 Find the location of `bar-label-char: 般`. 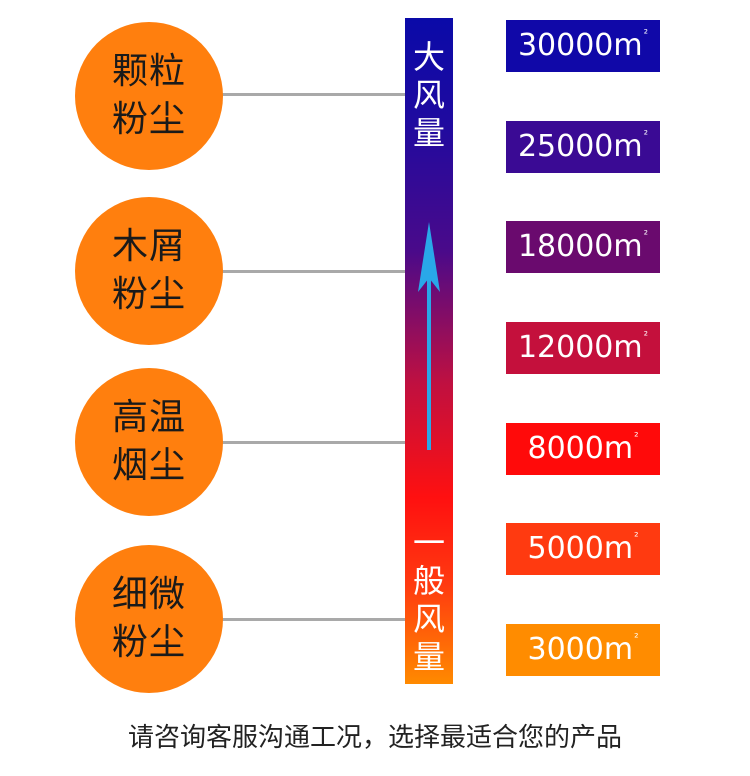

bar-label-char: 般 is located at coordinates (428, 581).